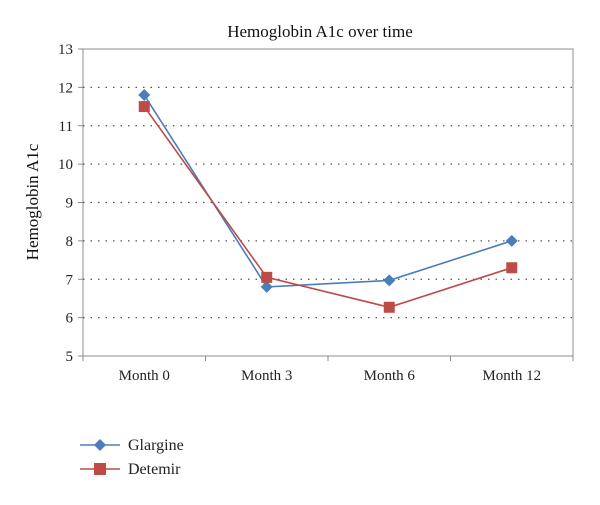 This screenshot has width=600, height=505. I want to click on y-tick-label: 5, so click(70, 357).